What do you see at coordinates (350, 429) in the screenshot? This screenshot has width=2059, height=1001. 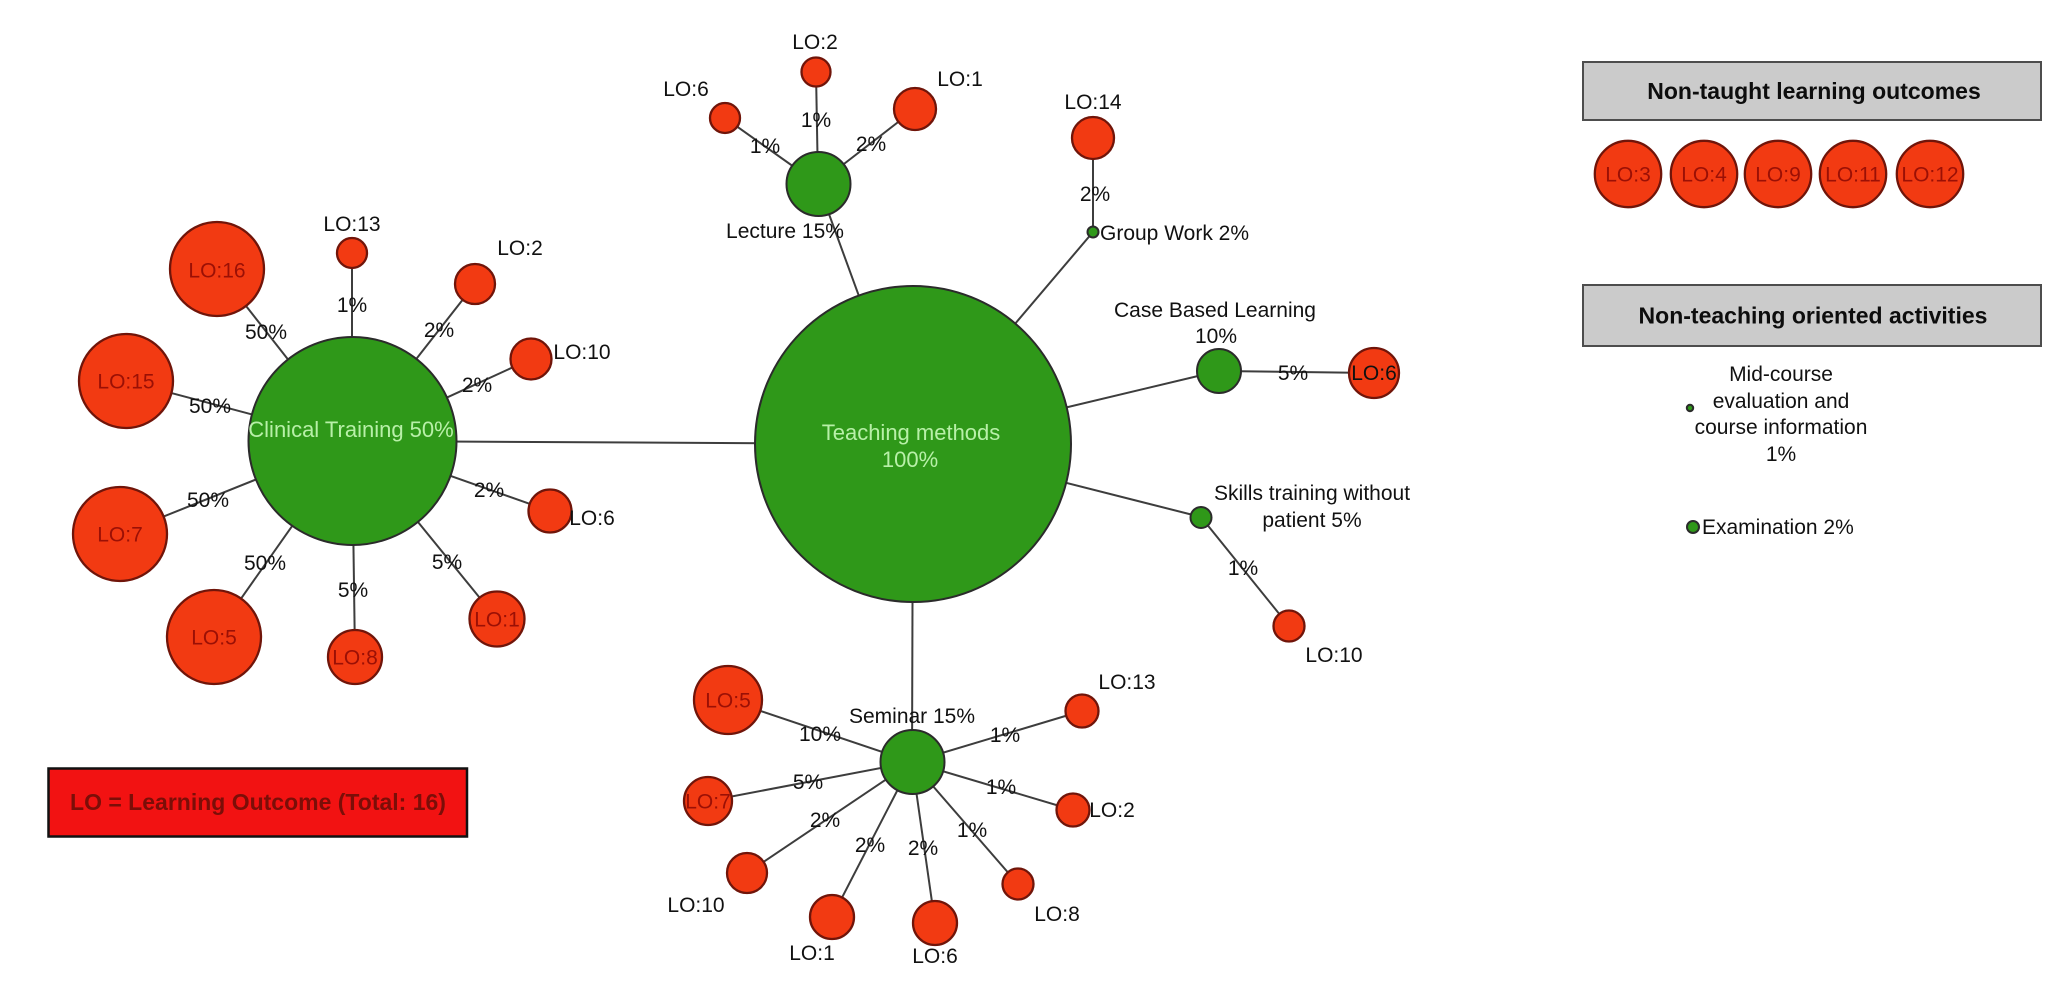 I see `svg-text: Clinical Training 50%` at bounding box center [350, 429].